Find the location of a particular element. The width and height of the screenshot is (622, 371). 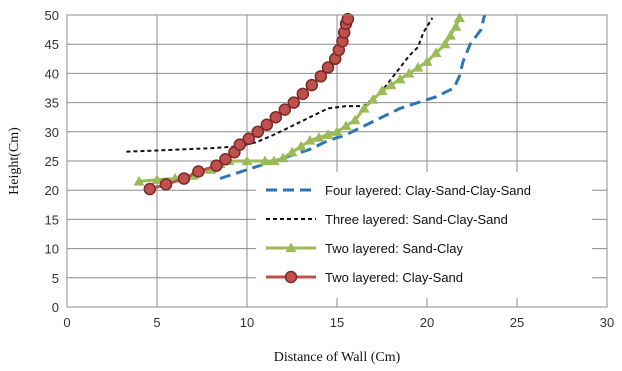

x-tick-label: 20 is located at coordinates (427, 322).